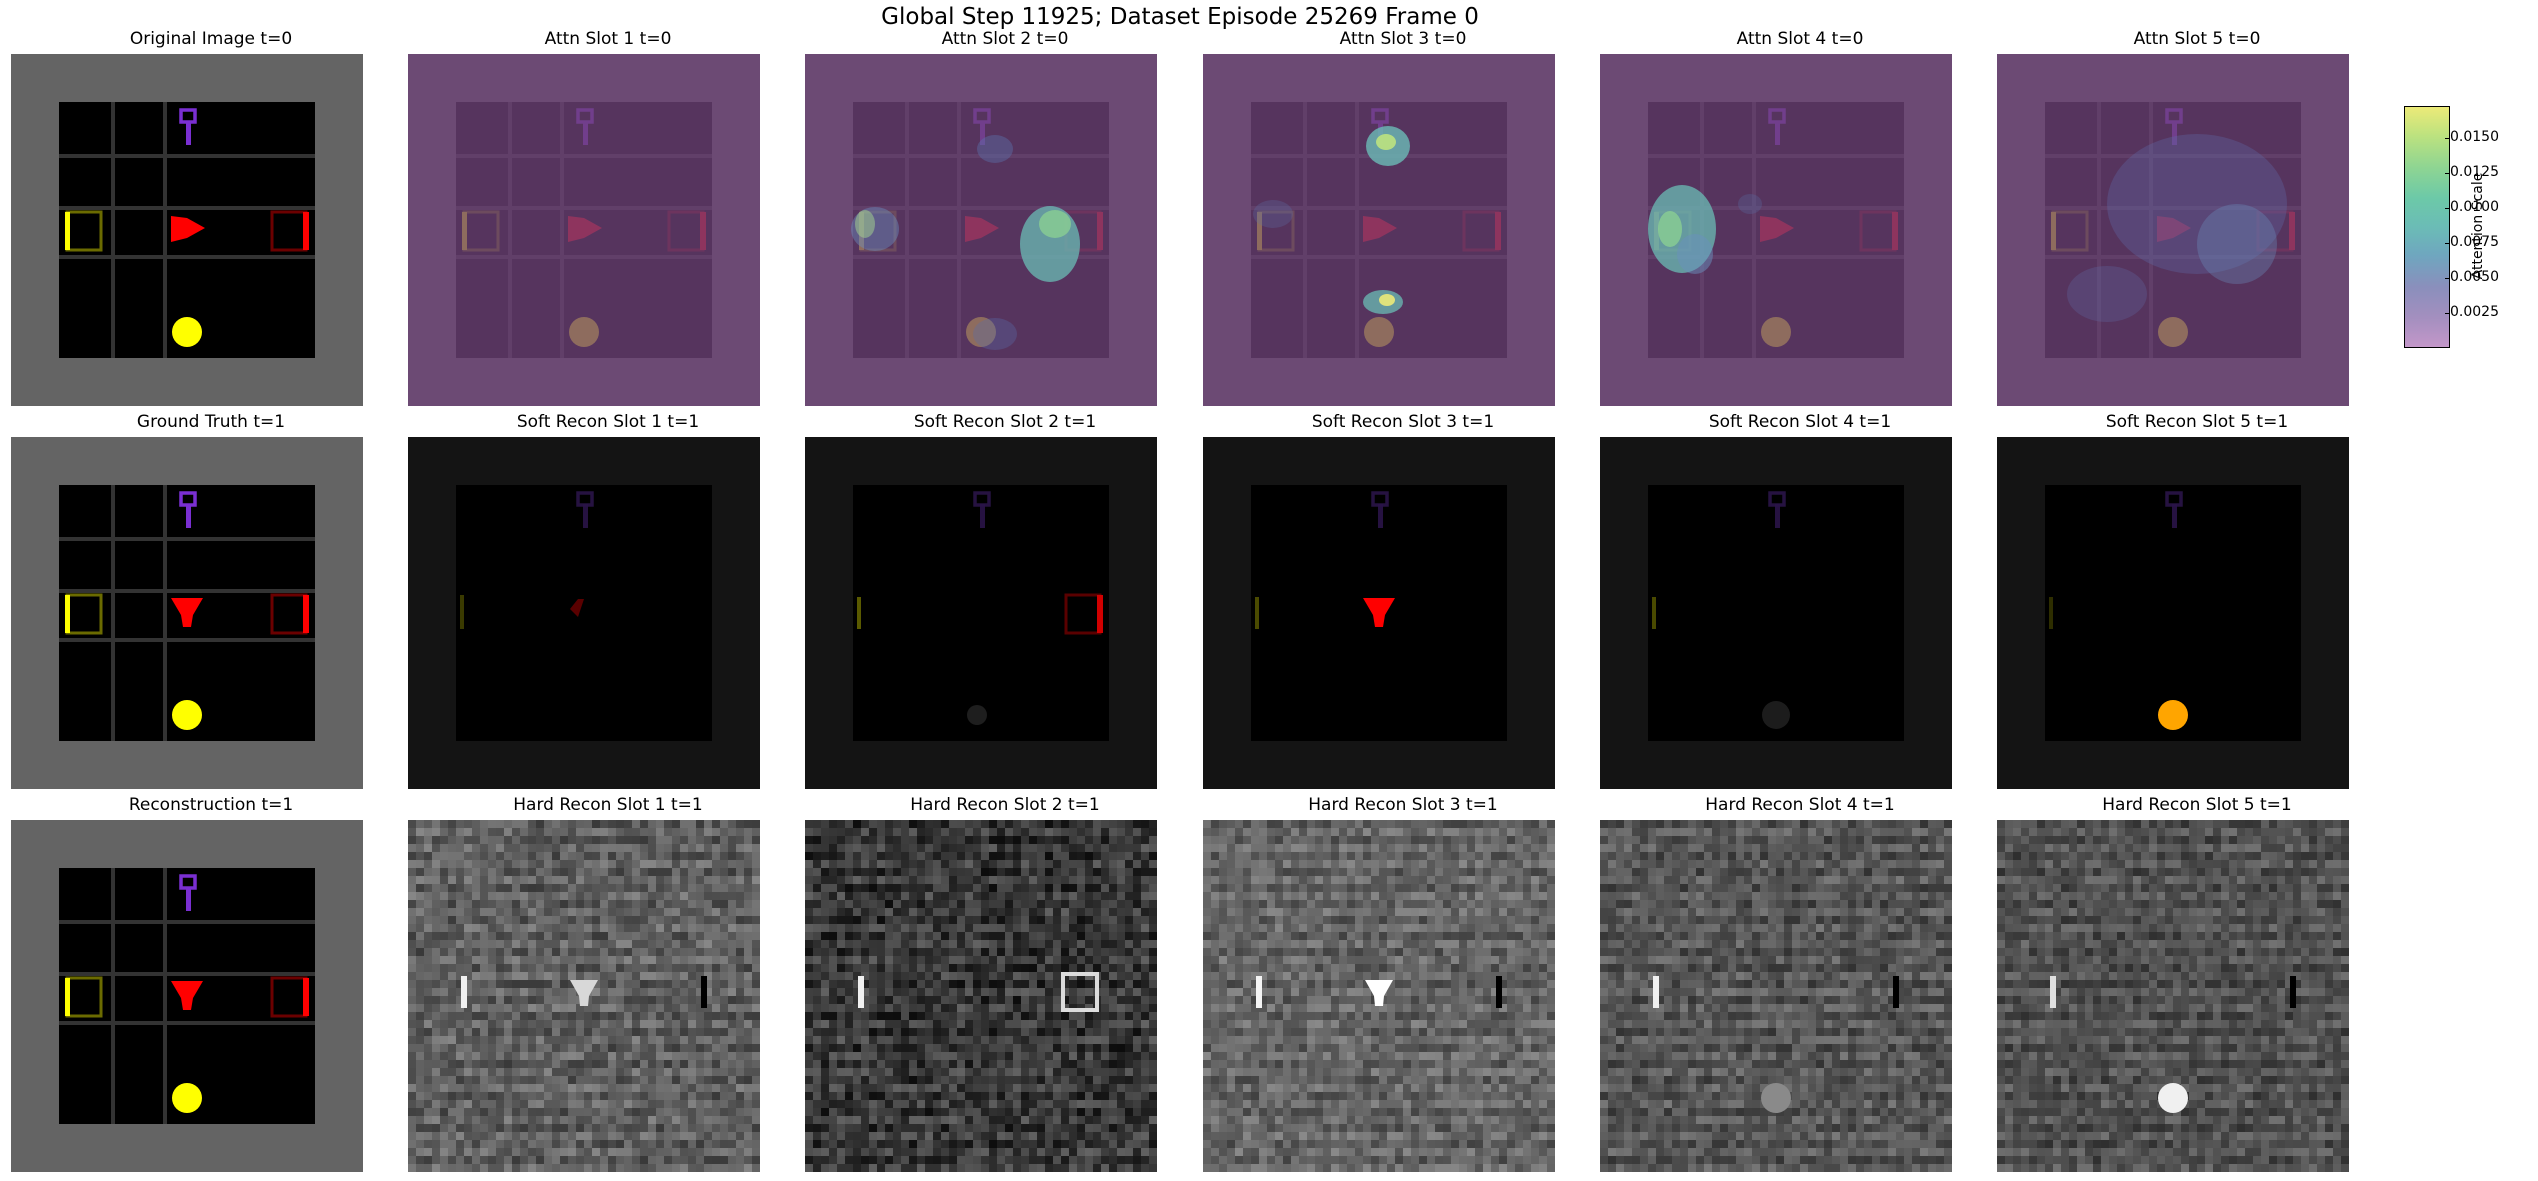 The image size is (2538, 1181). Describe the element at coordinates (1403, 39) in the screenshot. I see `panel-title: Attn Slot 3 t=0` at that location.